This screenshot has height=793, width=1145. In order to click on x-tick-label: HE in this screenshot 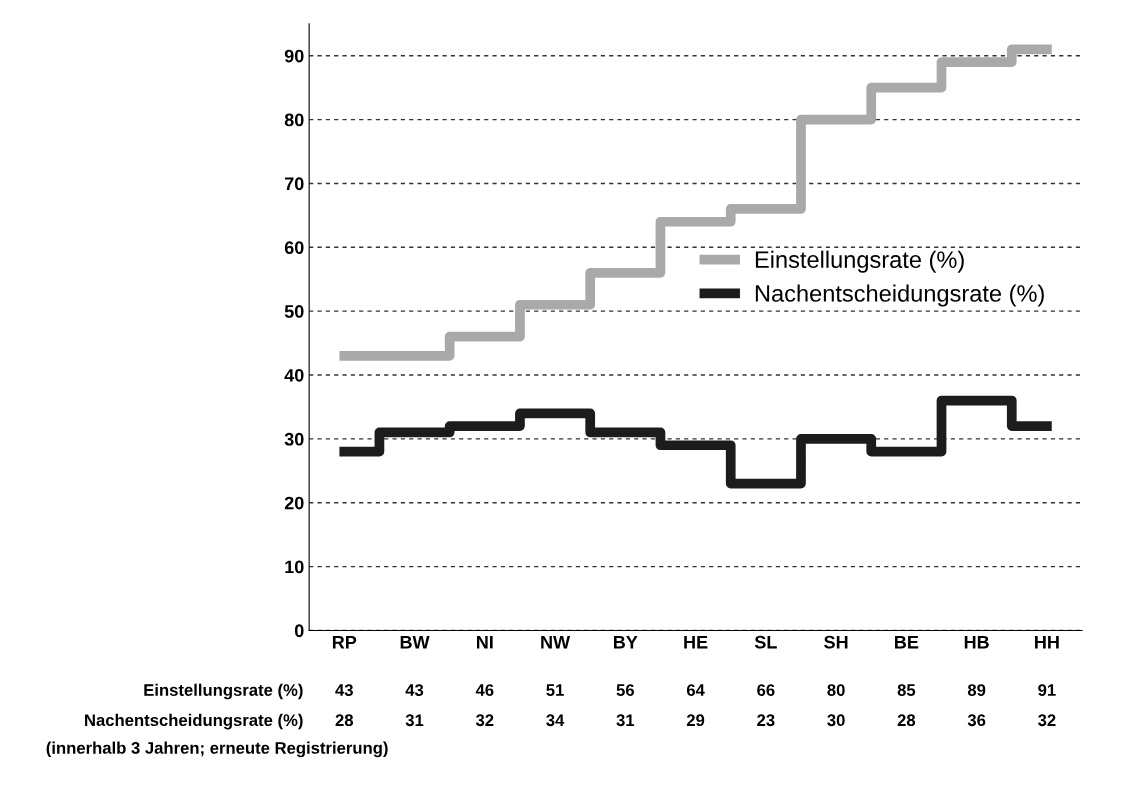, I will do `click(696, 642)`.